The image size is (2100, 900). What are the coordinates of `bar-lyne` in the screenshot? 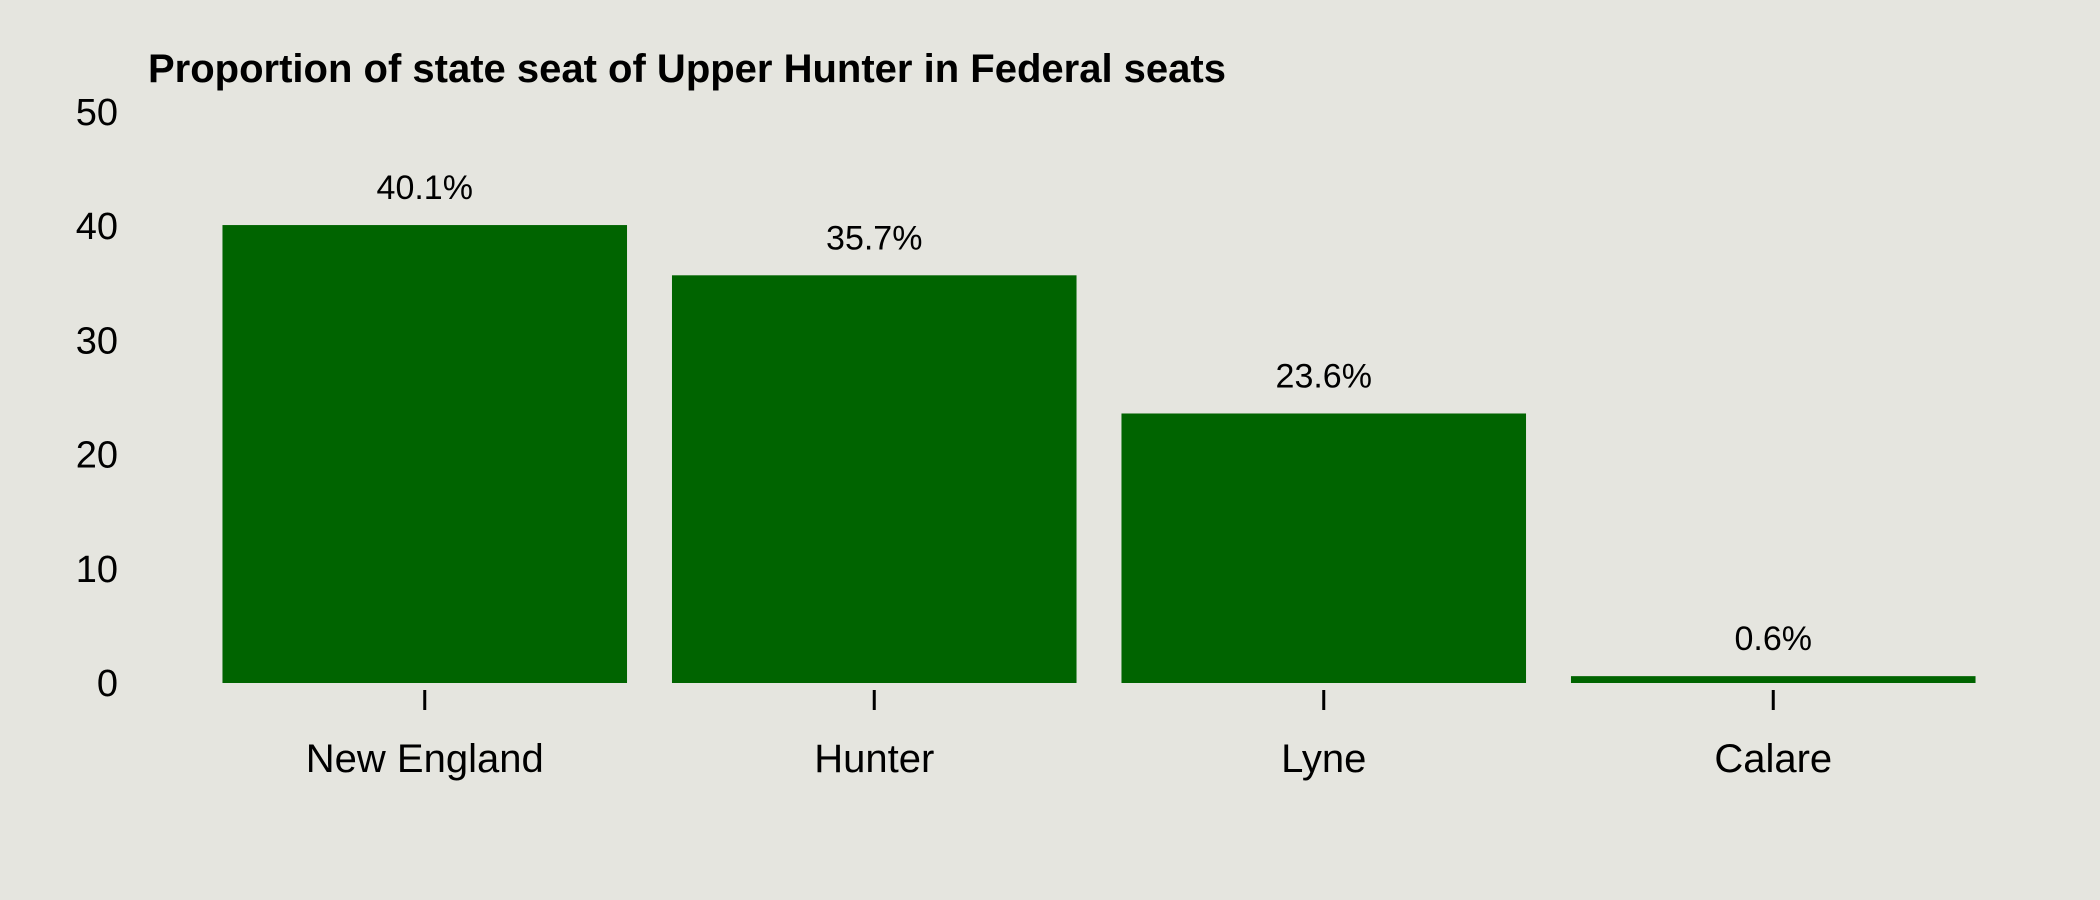 It's located at (1324, 548).